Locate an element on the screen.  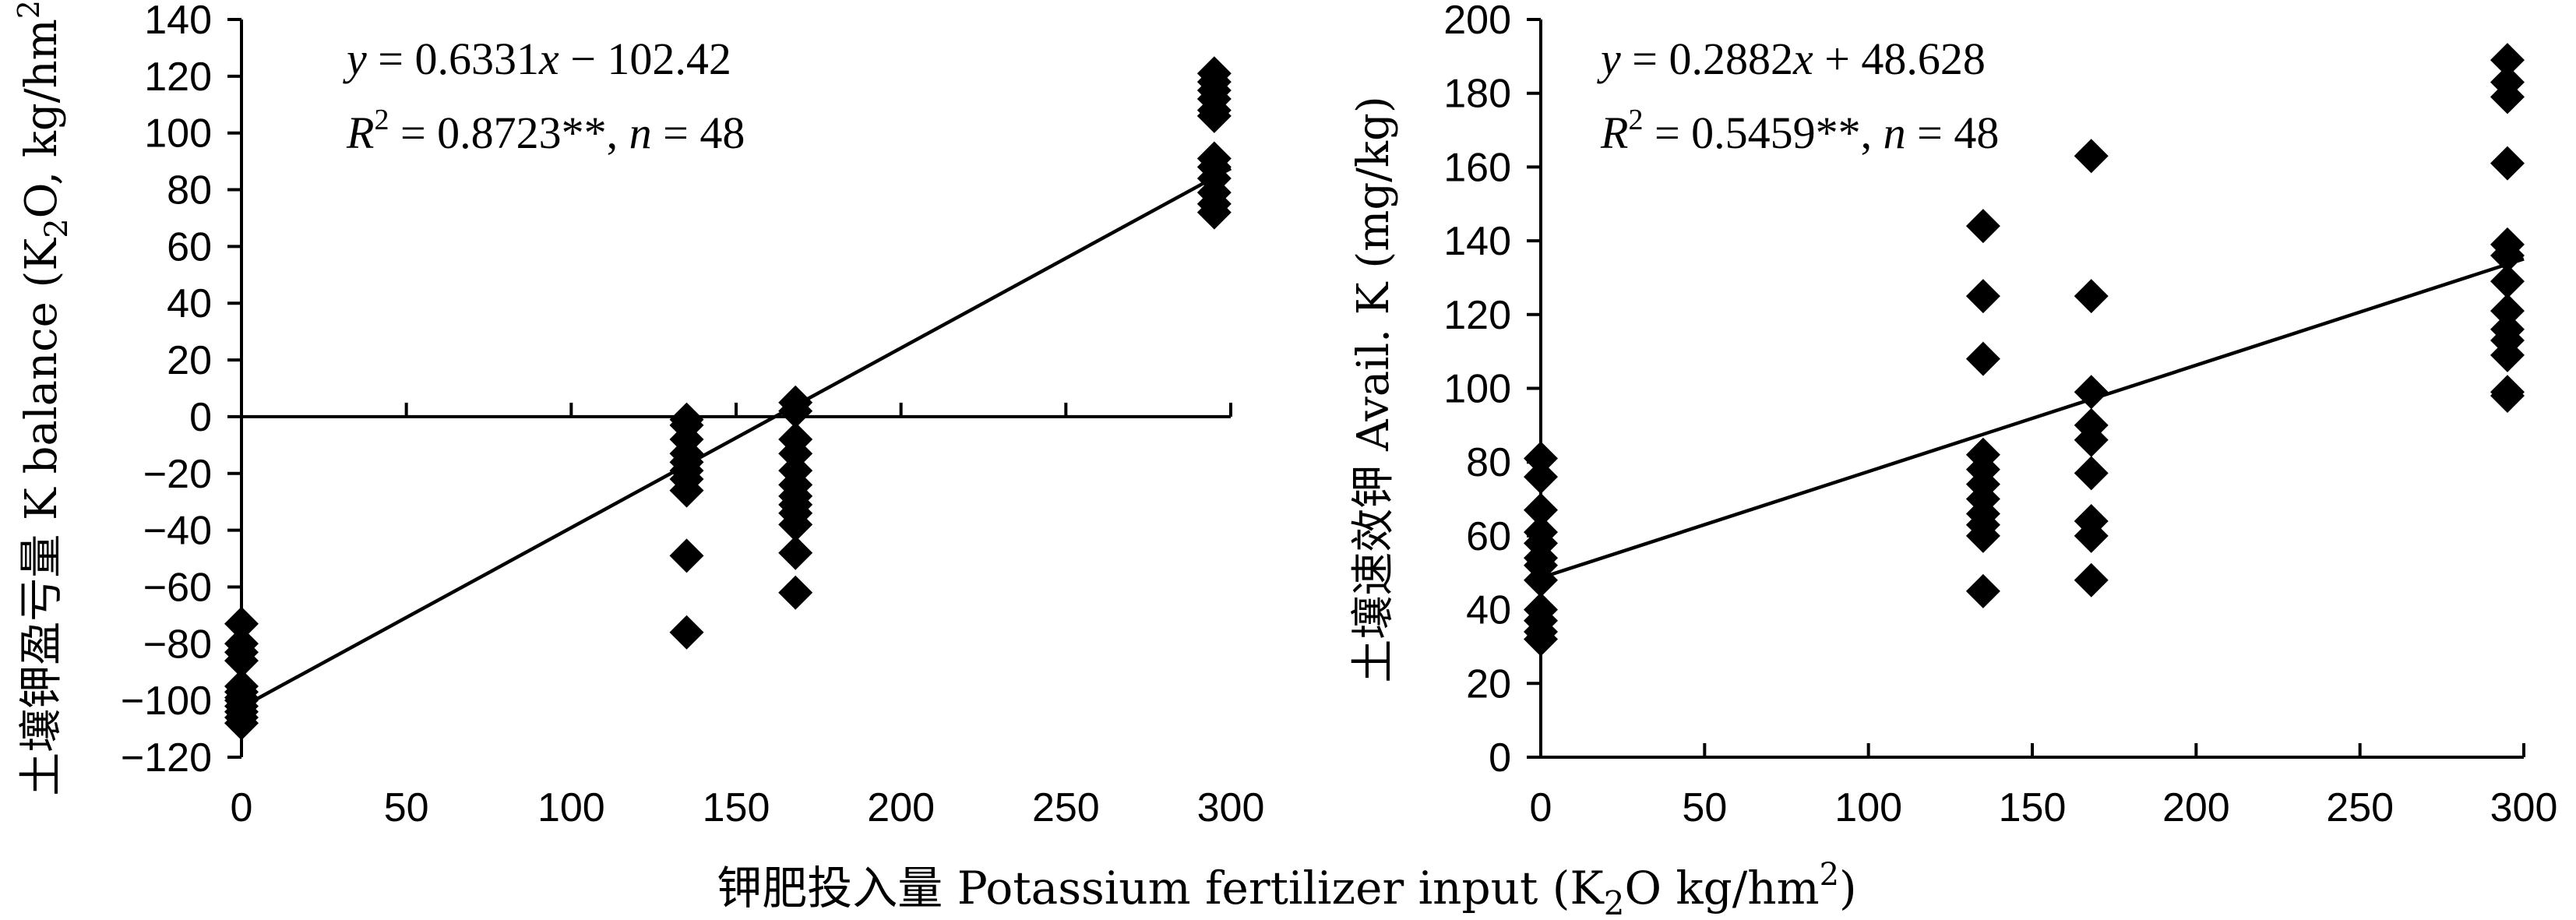
avail-k-r2-line: R2 = 0.5459**, n = 48 is located at coordinates (1799, 131).